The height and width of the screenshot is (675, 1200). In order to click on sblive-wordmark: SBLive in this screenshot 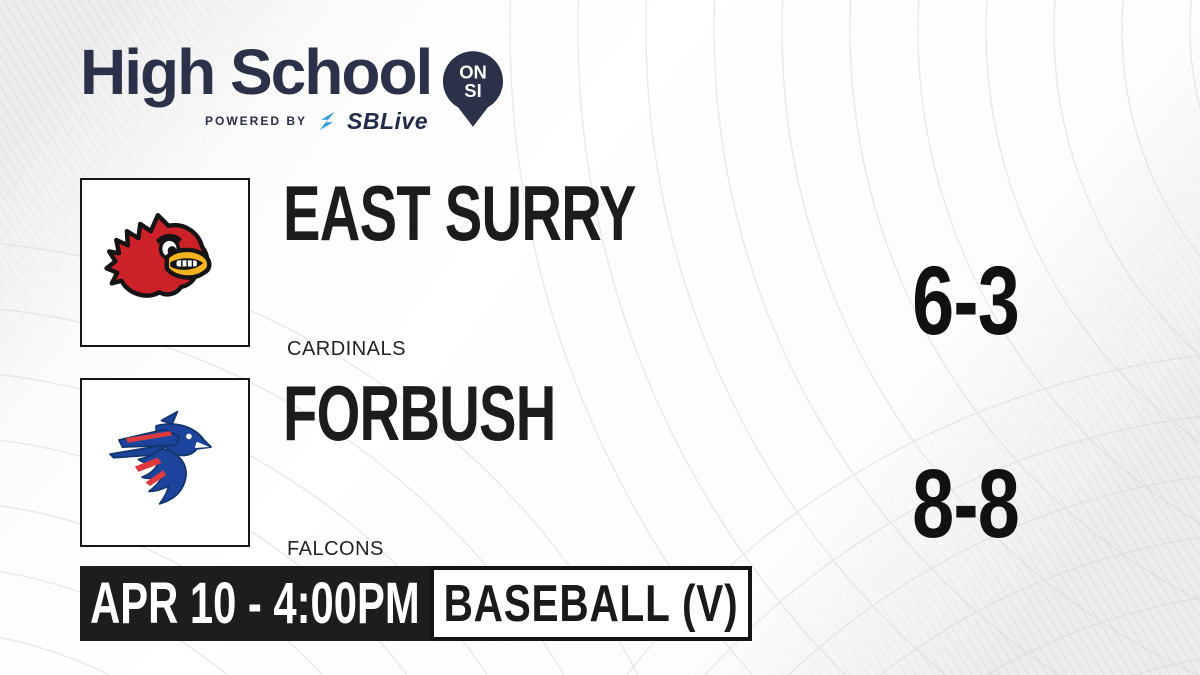, I will do `click(387, 120)`.